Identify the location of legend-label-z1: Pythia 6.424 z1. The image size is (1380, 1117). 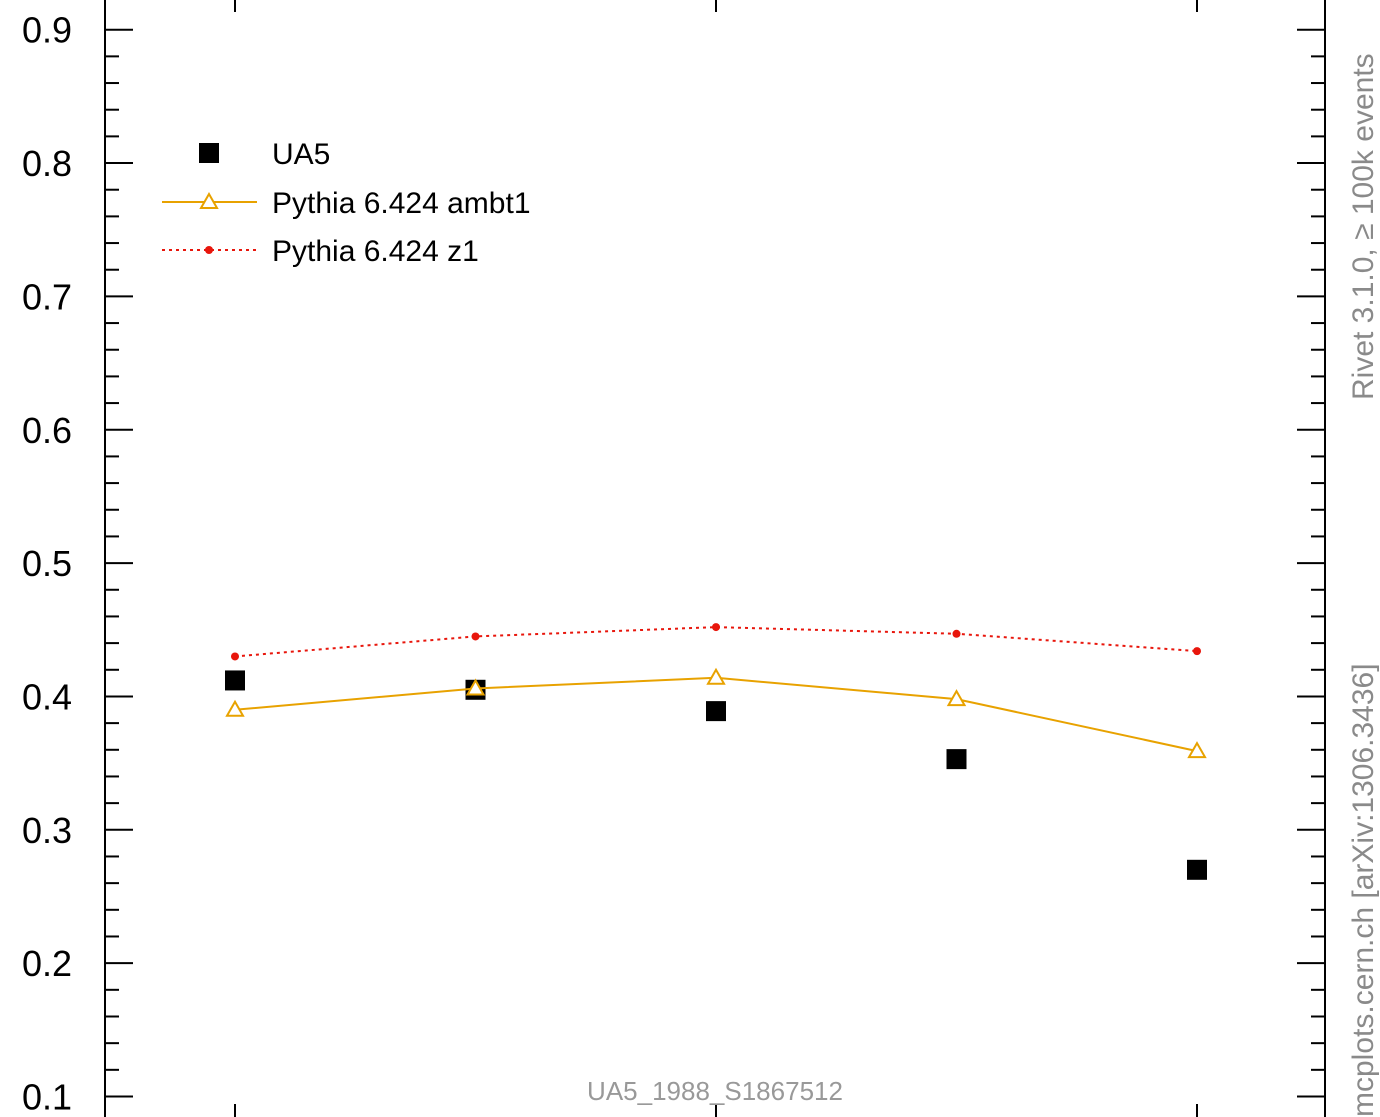
(375, 251).